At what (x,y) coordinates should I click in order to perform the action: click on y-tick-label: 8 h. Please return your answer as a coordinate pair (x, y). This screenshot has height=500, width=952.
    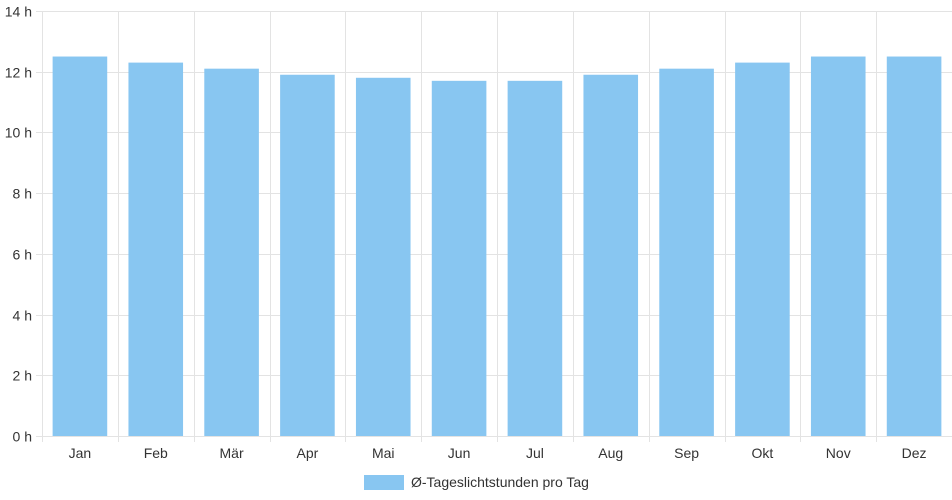
    Looking at the image, I should click on (22, 194).